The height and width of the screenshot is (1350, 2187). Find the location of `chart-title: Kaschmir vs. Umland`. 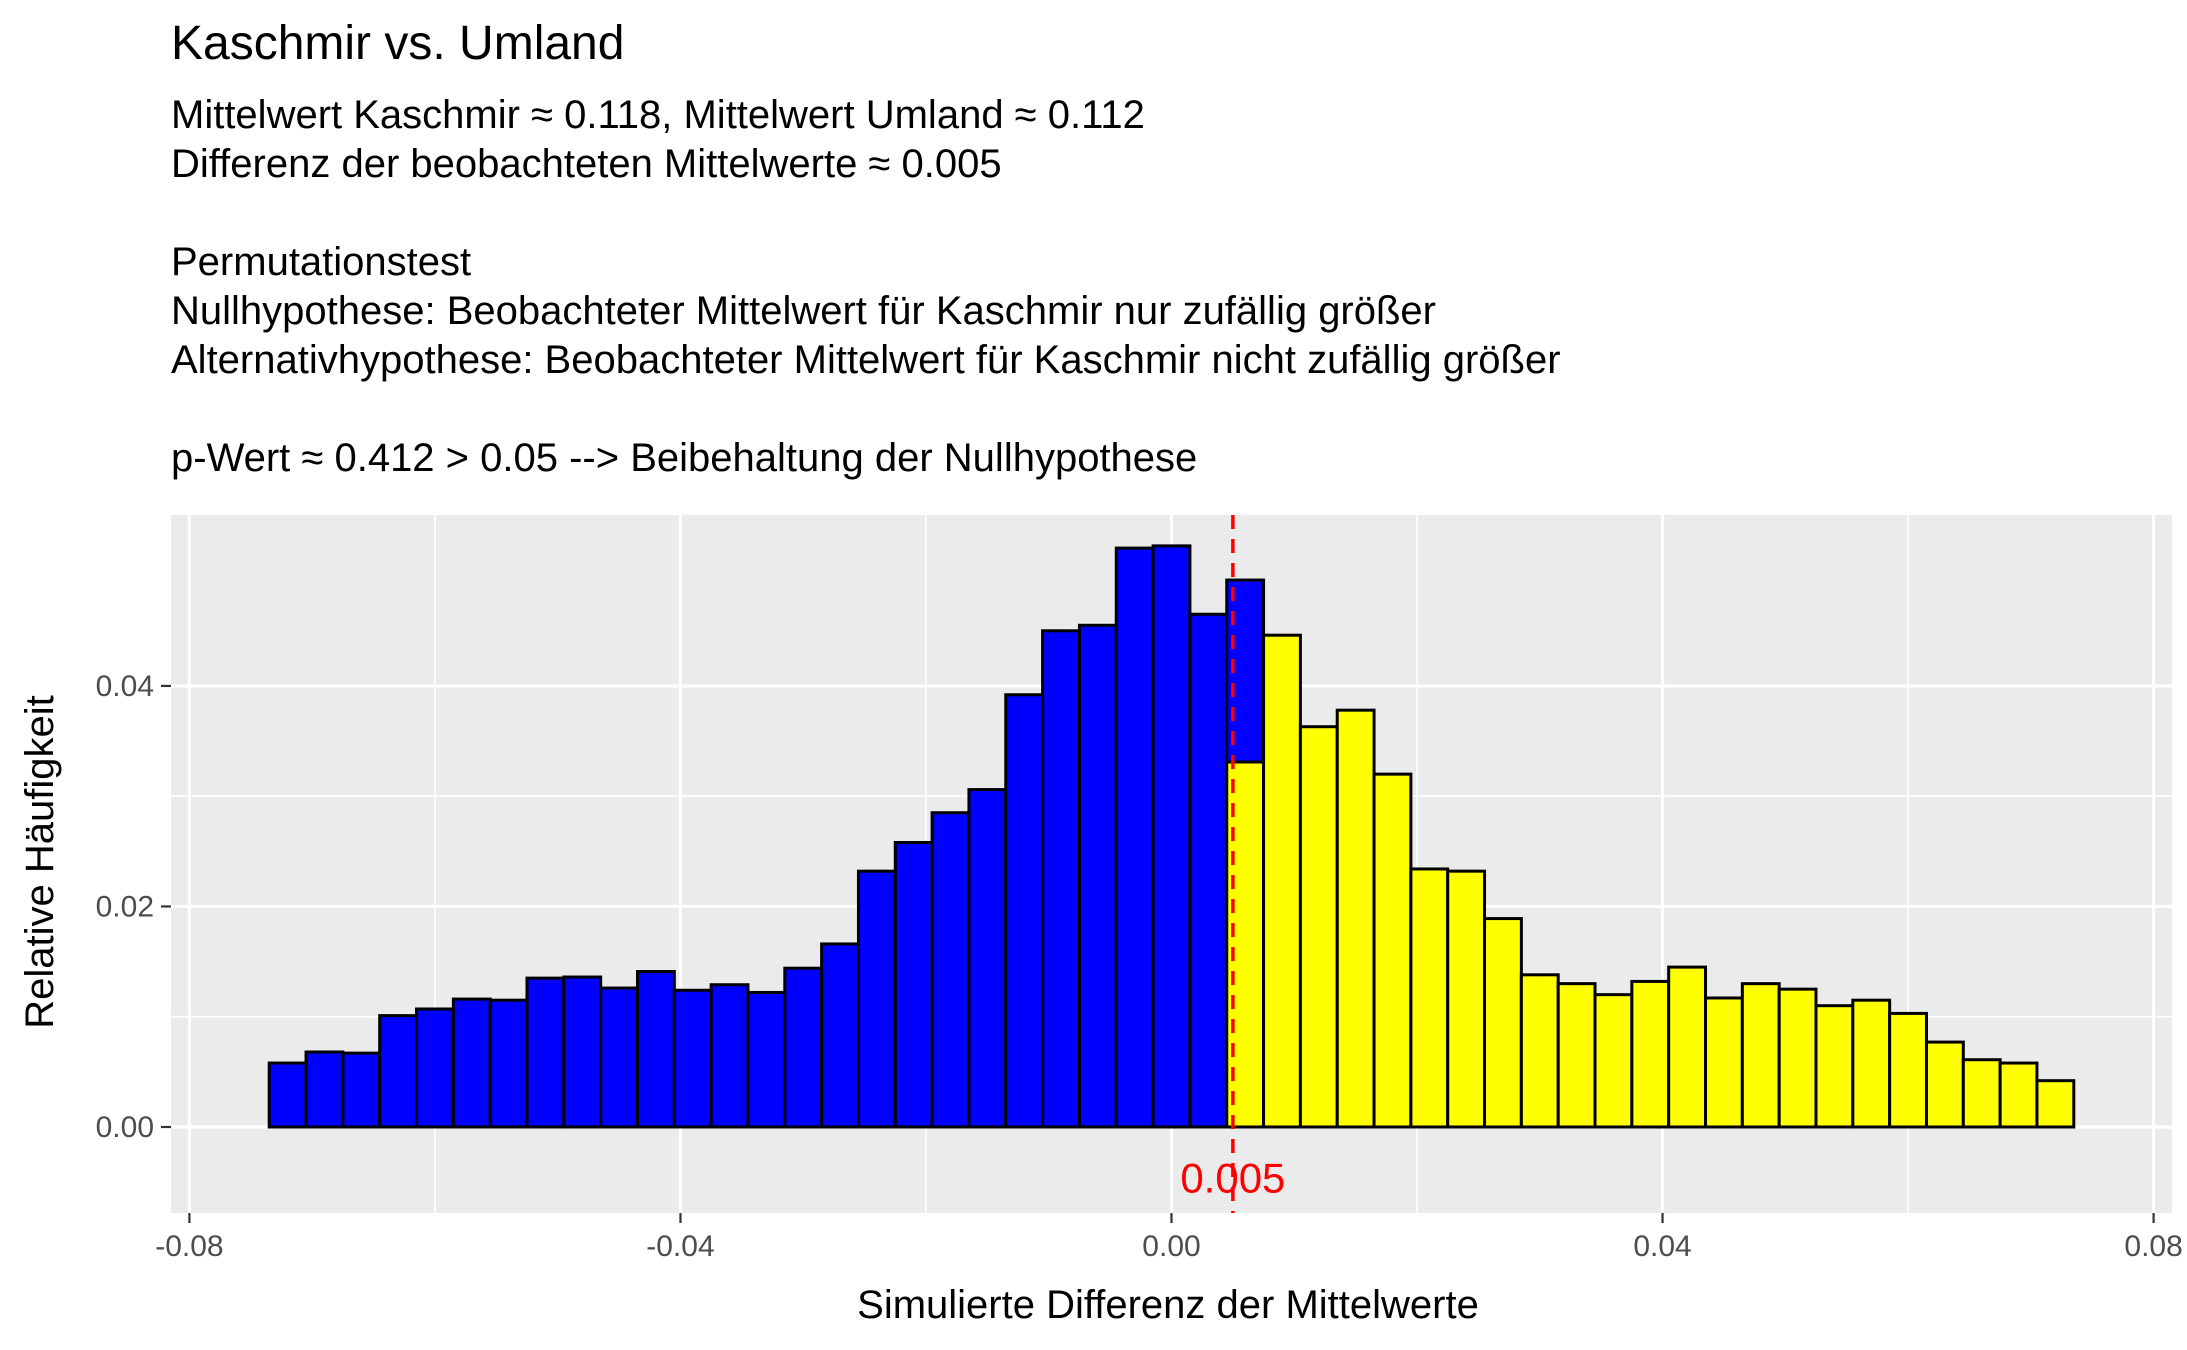

chart-title: Kaschmir vs. Umland is located at coordinates (397, 43).